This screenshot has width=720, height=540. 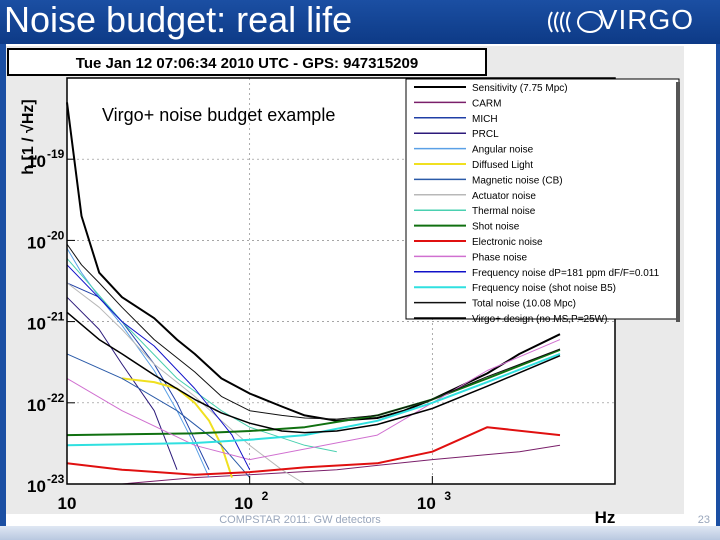 I want to click on y-tick-label-0: 10, so click(x=36, y=161).